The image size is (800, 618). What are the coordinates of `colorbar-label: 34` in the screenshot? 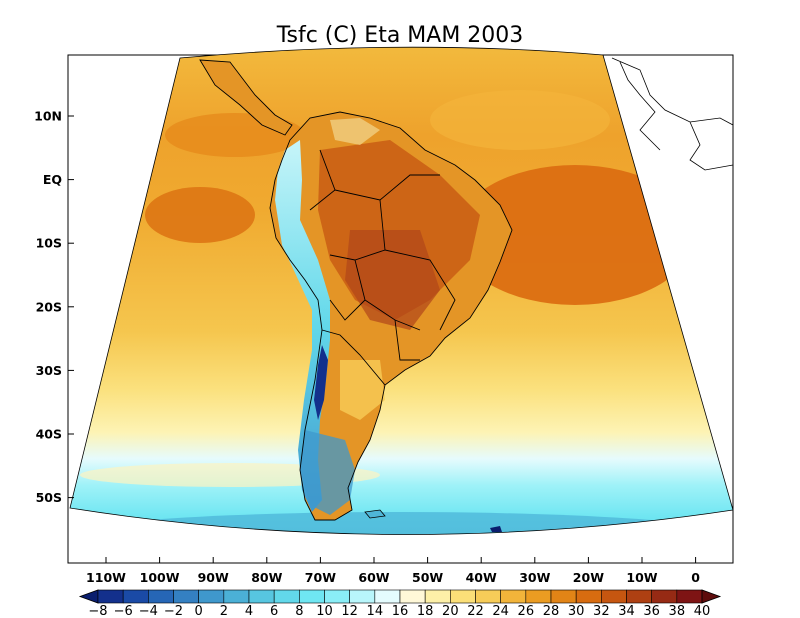 It's located at (626, 611).